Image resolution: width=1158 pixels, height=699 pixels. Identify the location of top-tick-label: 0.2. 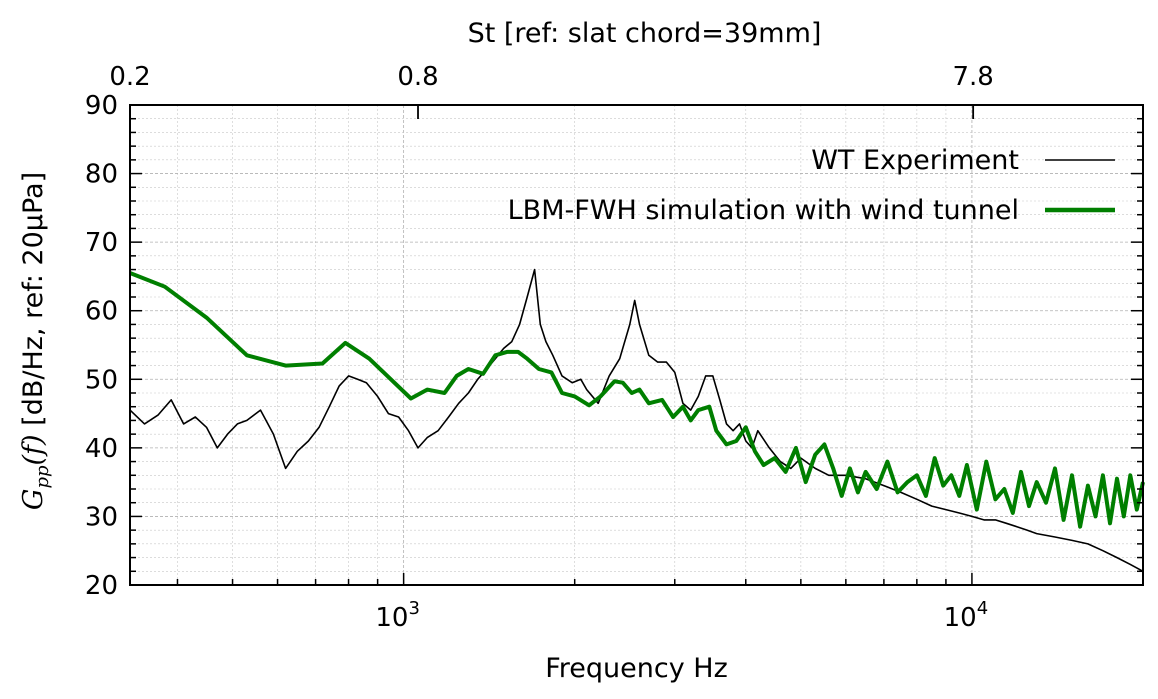
(129, 77).